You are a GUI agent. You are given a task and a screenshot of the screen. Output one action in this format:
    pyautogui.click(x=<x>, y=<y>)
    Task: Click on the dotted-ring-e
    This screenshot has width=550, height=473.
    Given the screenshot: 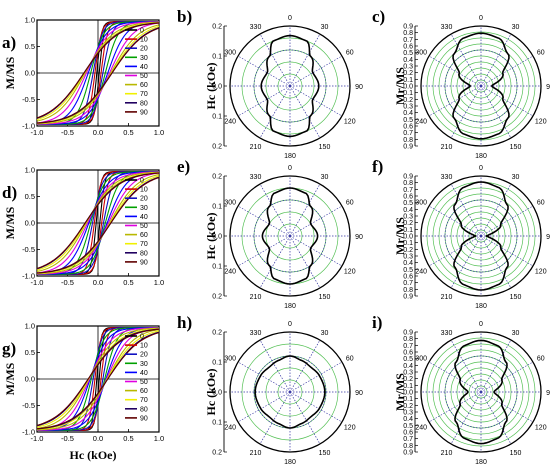 What is the action you would take?
    pyautogui.click(x=290, y=236)
    